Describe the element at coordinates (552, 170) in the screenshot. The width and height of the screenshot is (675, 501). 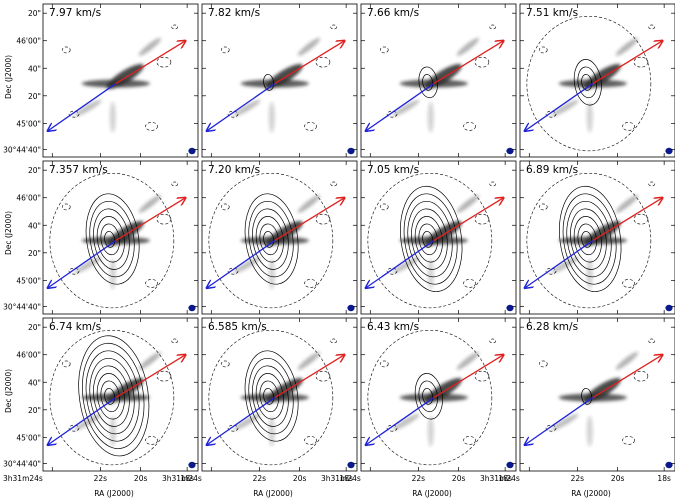
I see `velocity-label: 6.89 km/s` at that location.